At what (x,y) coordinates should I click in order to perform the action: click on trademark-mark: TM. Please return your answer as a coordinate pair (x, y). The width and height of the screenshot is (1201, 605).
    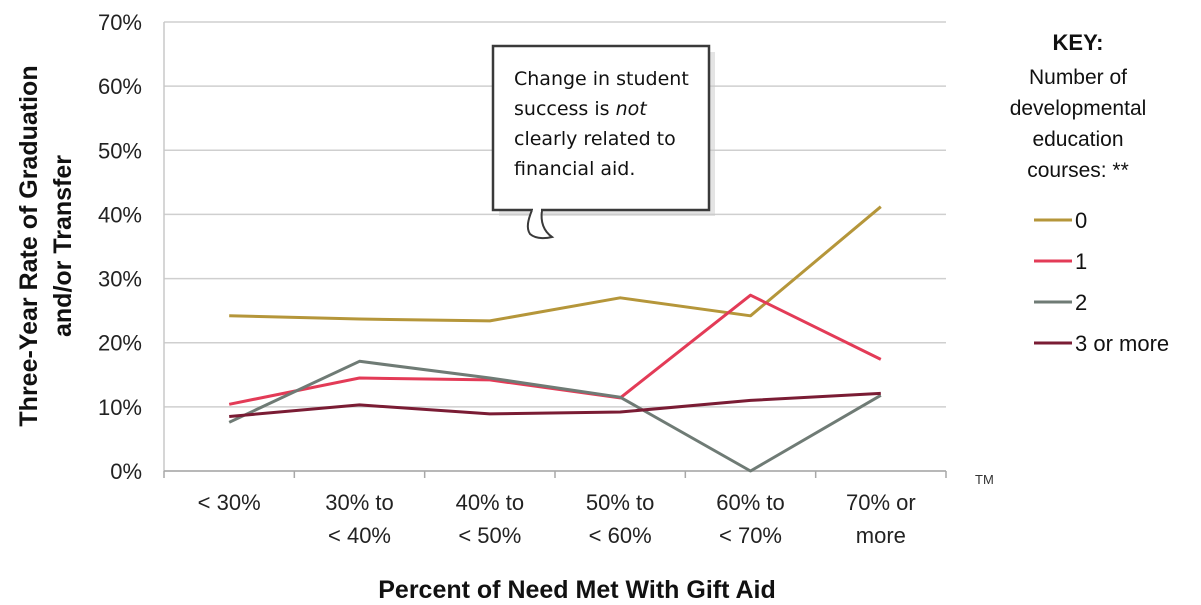
    Looking at the image, I should click on (984, 479).